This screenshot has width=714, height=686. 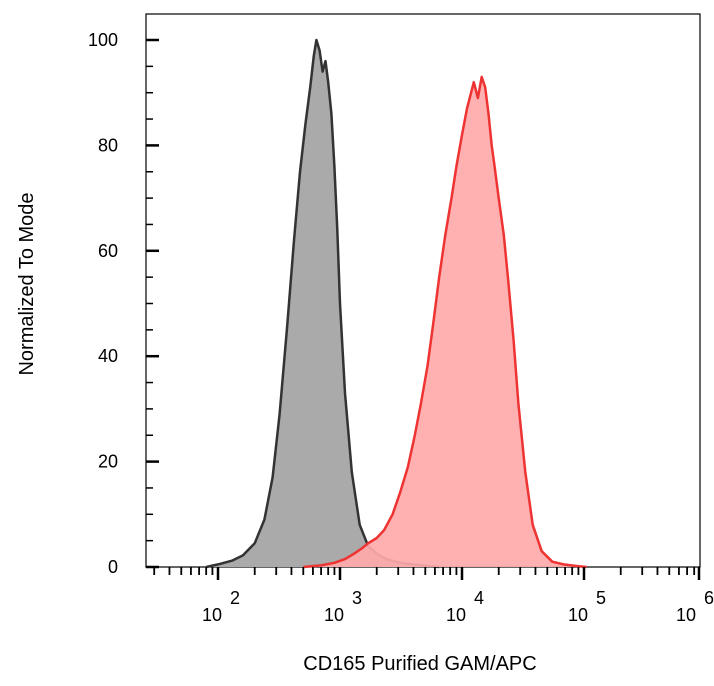 What do you see at coordinates (709, 598) in the screenshot?
I see `x-tick-exponent: 6` at bounding box center [709, 598].